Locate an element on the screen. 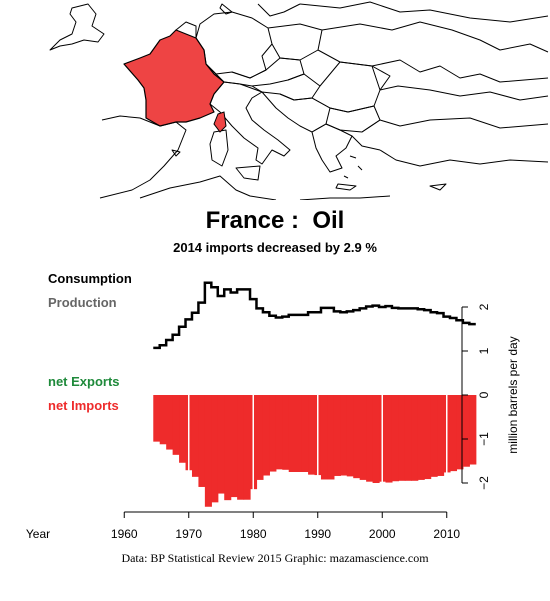  net-imports-bar-1999 is located at coordinates (376, 439).